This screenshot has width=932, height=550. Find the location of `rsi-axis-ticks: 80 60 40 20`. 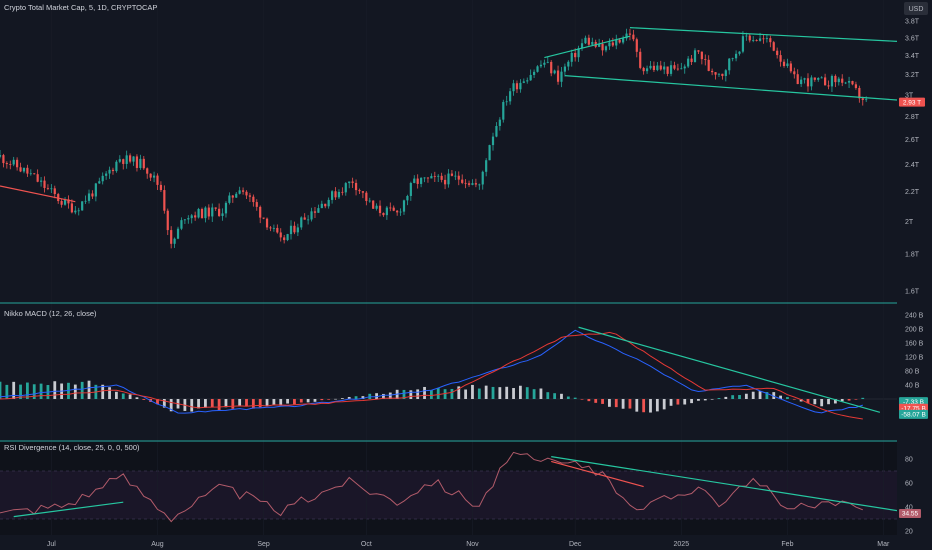

rsi-axis-ticks: 80 60 40 20 is located at coordinates (909, 496).